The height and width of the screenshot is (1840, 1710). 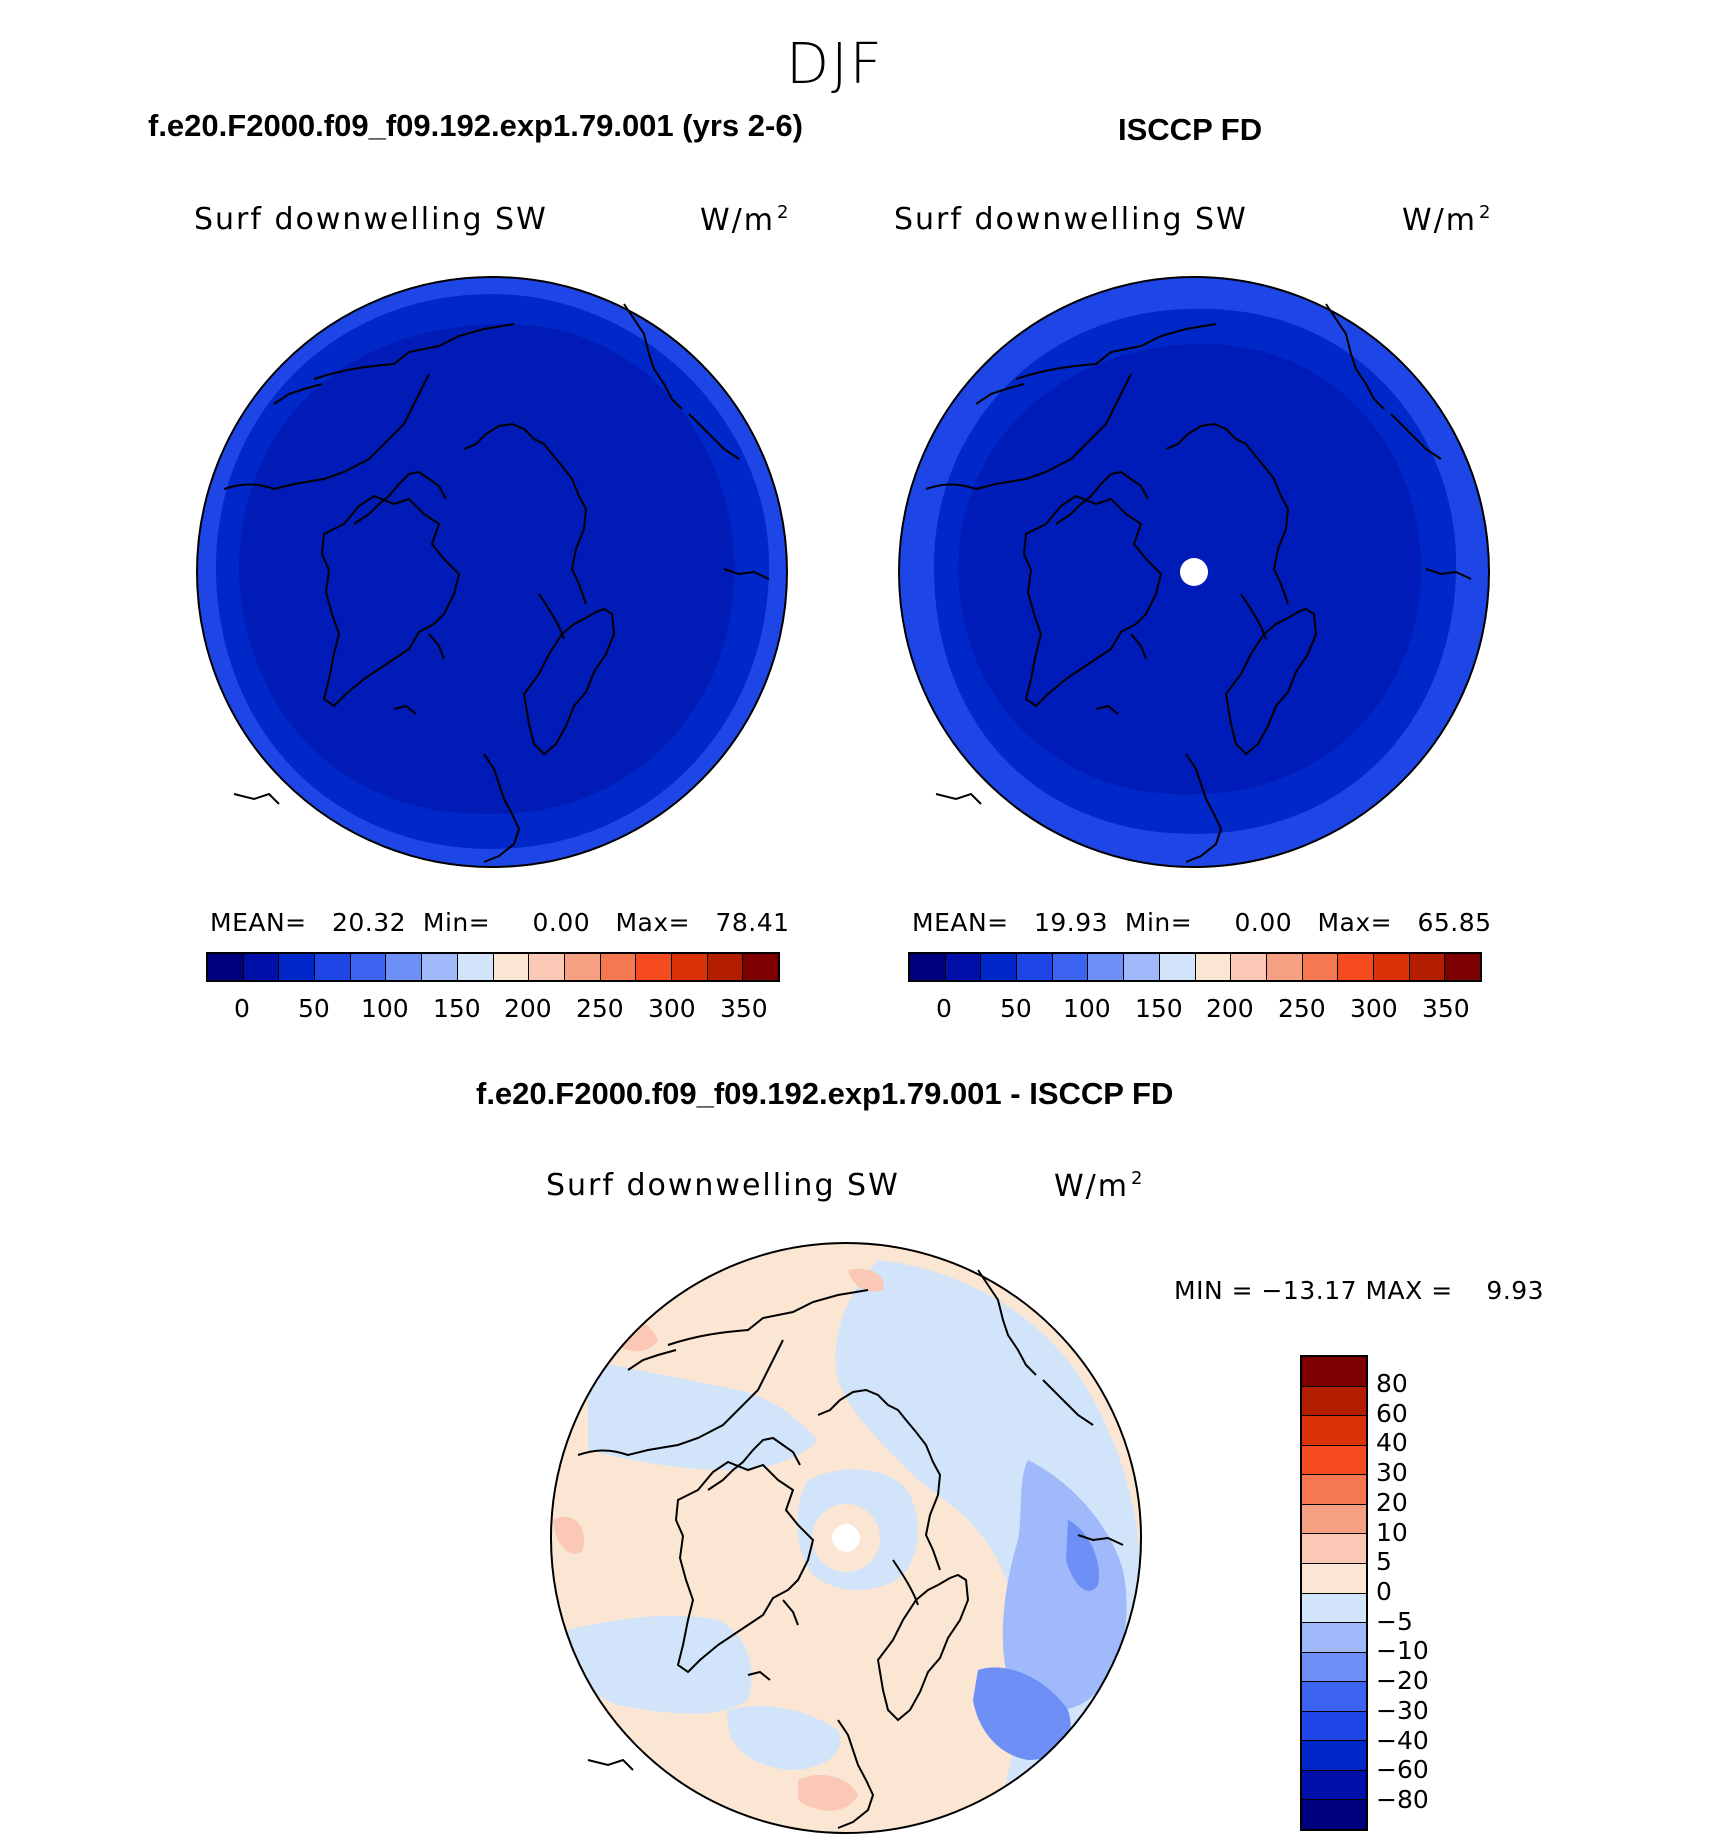 What do you see at coordinates (1374, 1008) in the screenshot?
I see `colorbar-tick: 300` at bounding box center [1374, 1008].